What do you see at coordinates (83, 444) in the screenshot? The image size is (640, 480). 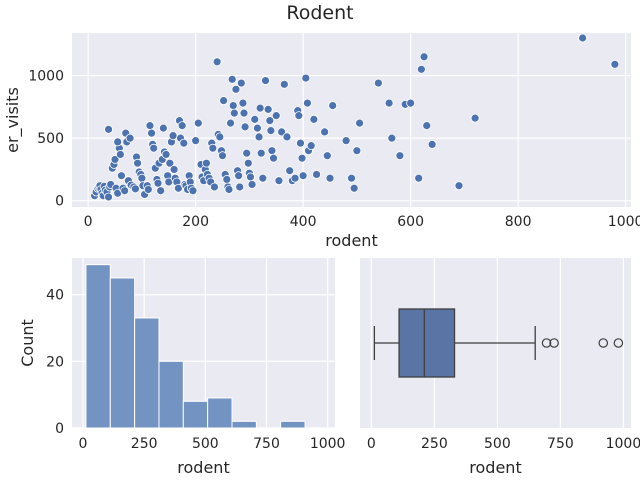 I see `histogram-x-tick-label: 0` at bounding box center [83, 444].